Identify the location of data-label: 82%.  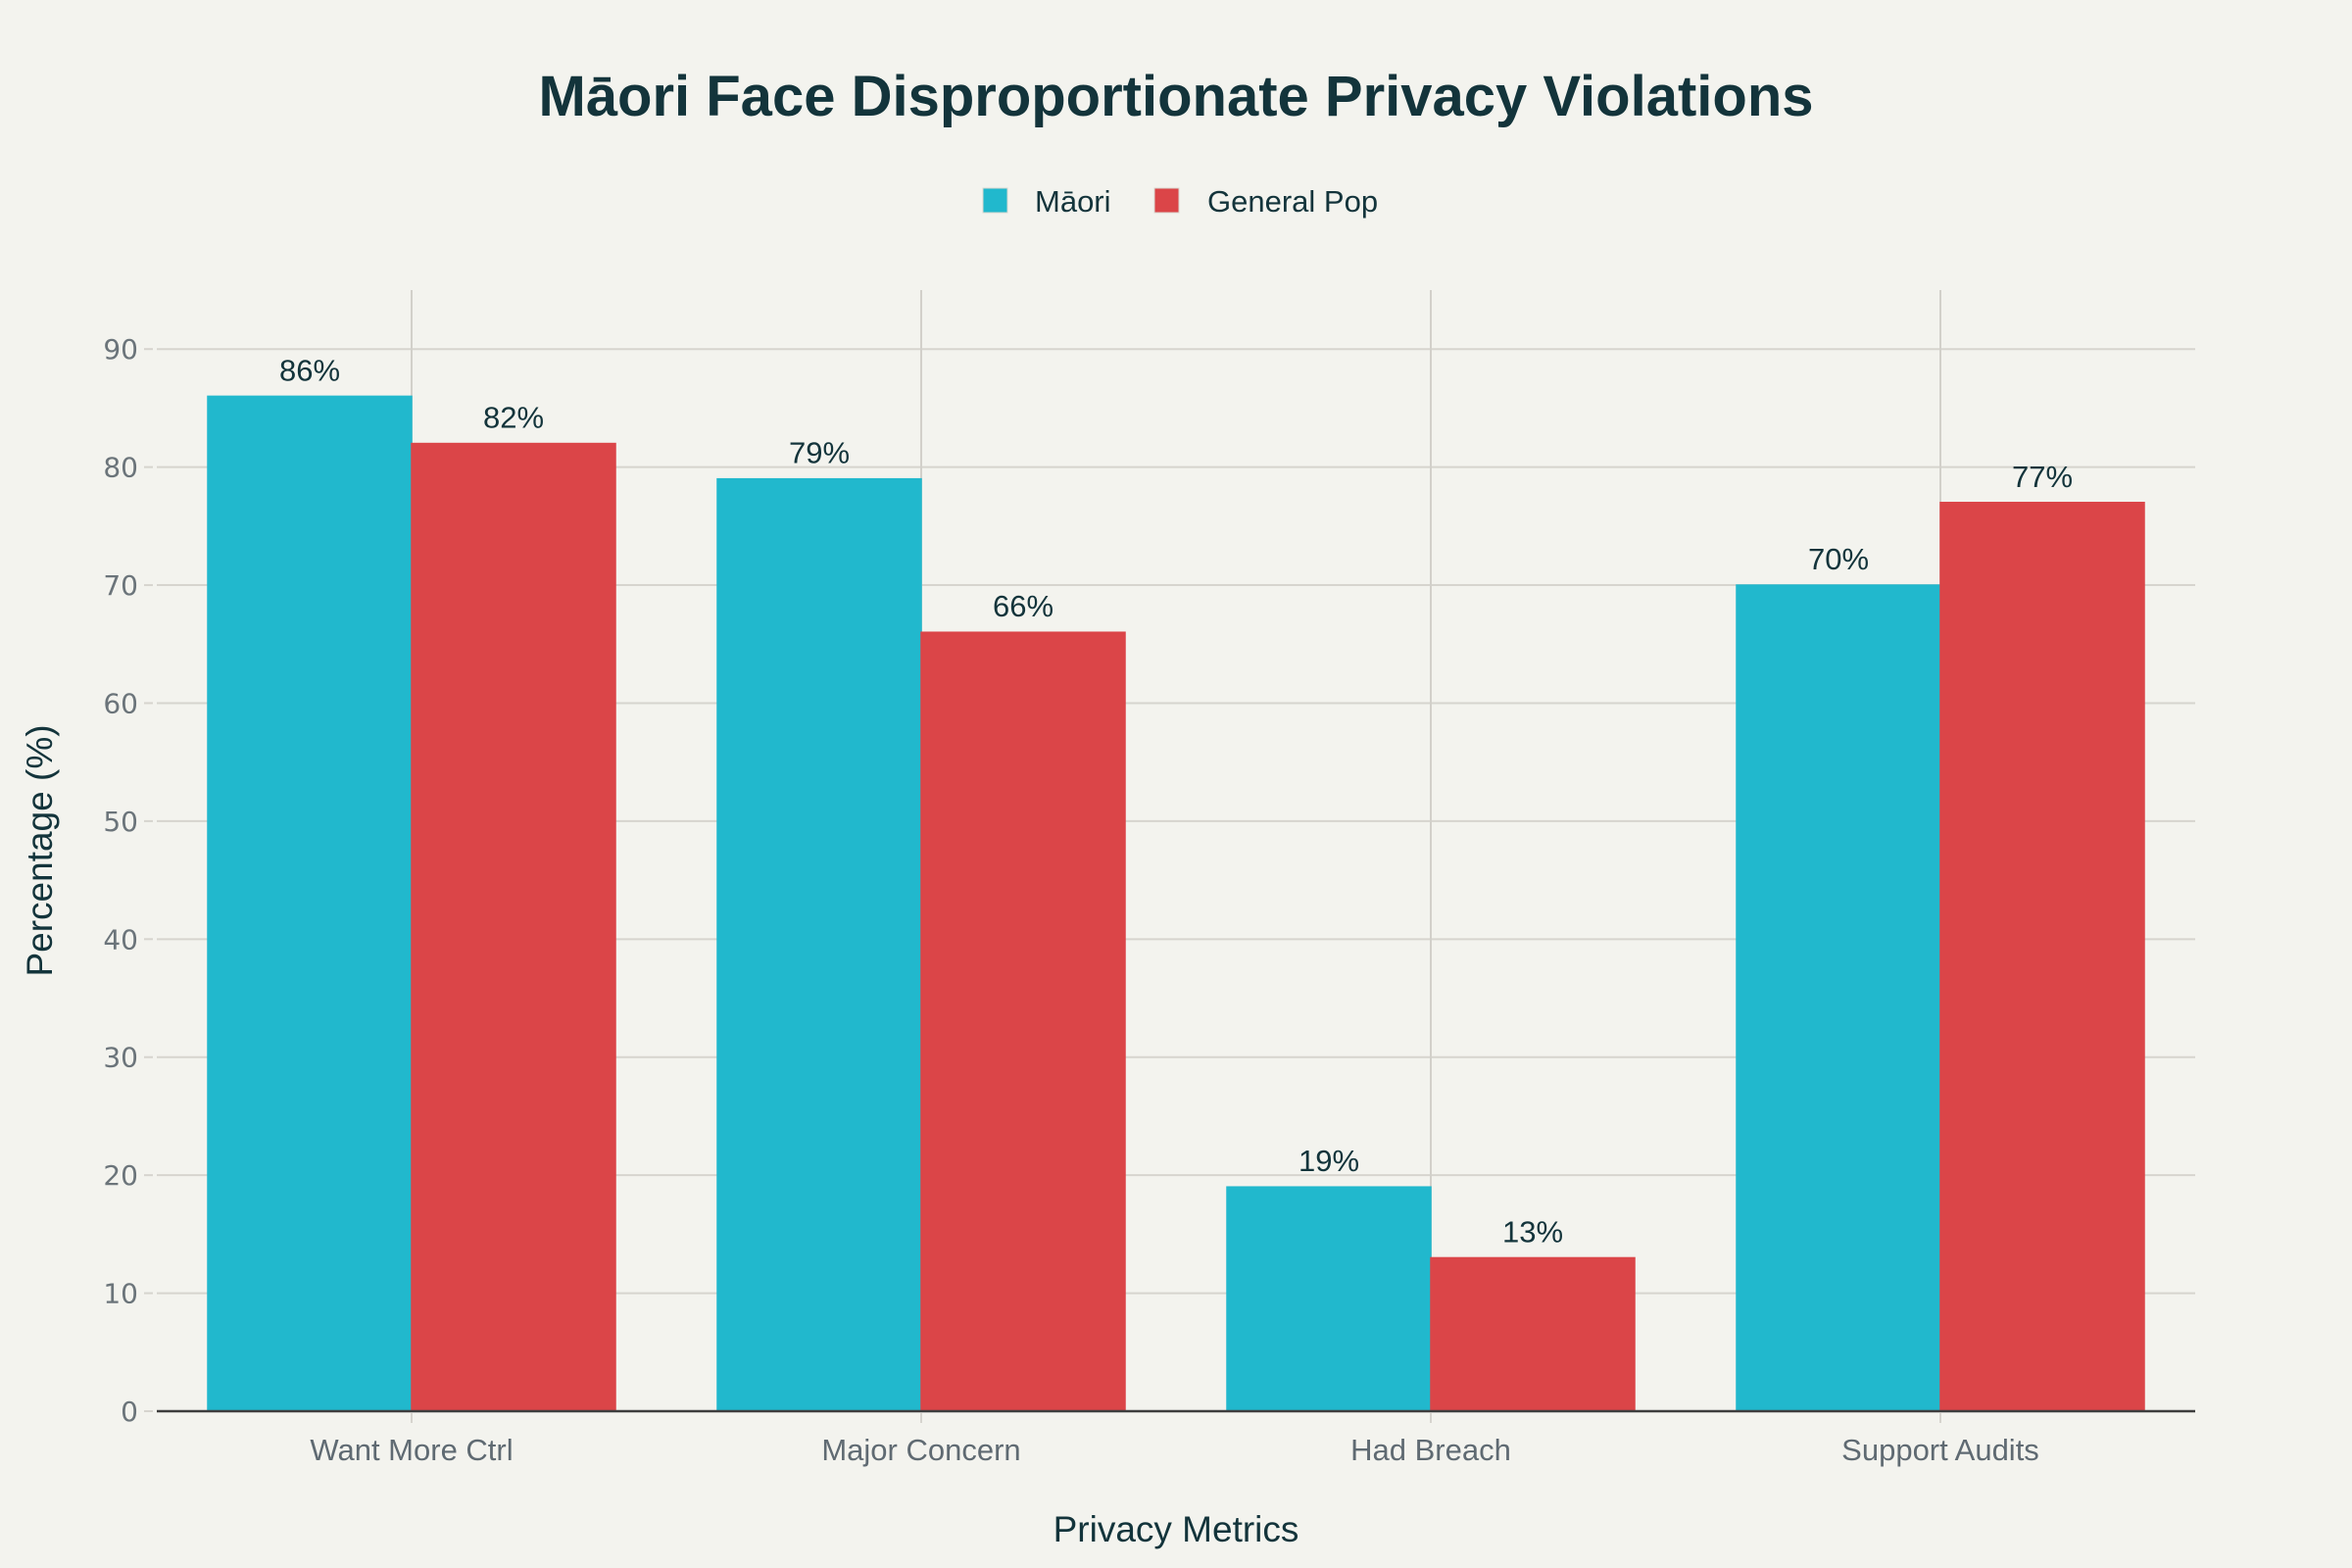
(513, 418).